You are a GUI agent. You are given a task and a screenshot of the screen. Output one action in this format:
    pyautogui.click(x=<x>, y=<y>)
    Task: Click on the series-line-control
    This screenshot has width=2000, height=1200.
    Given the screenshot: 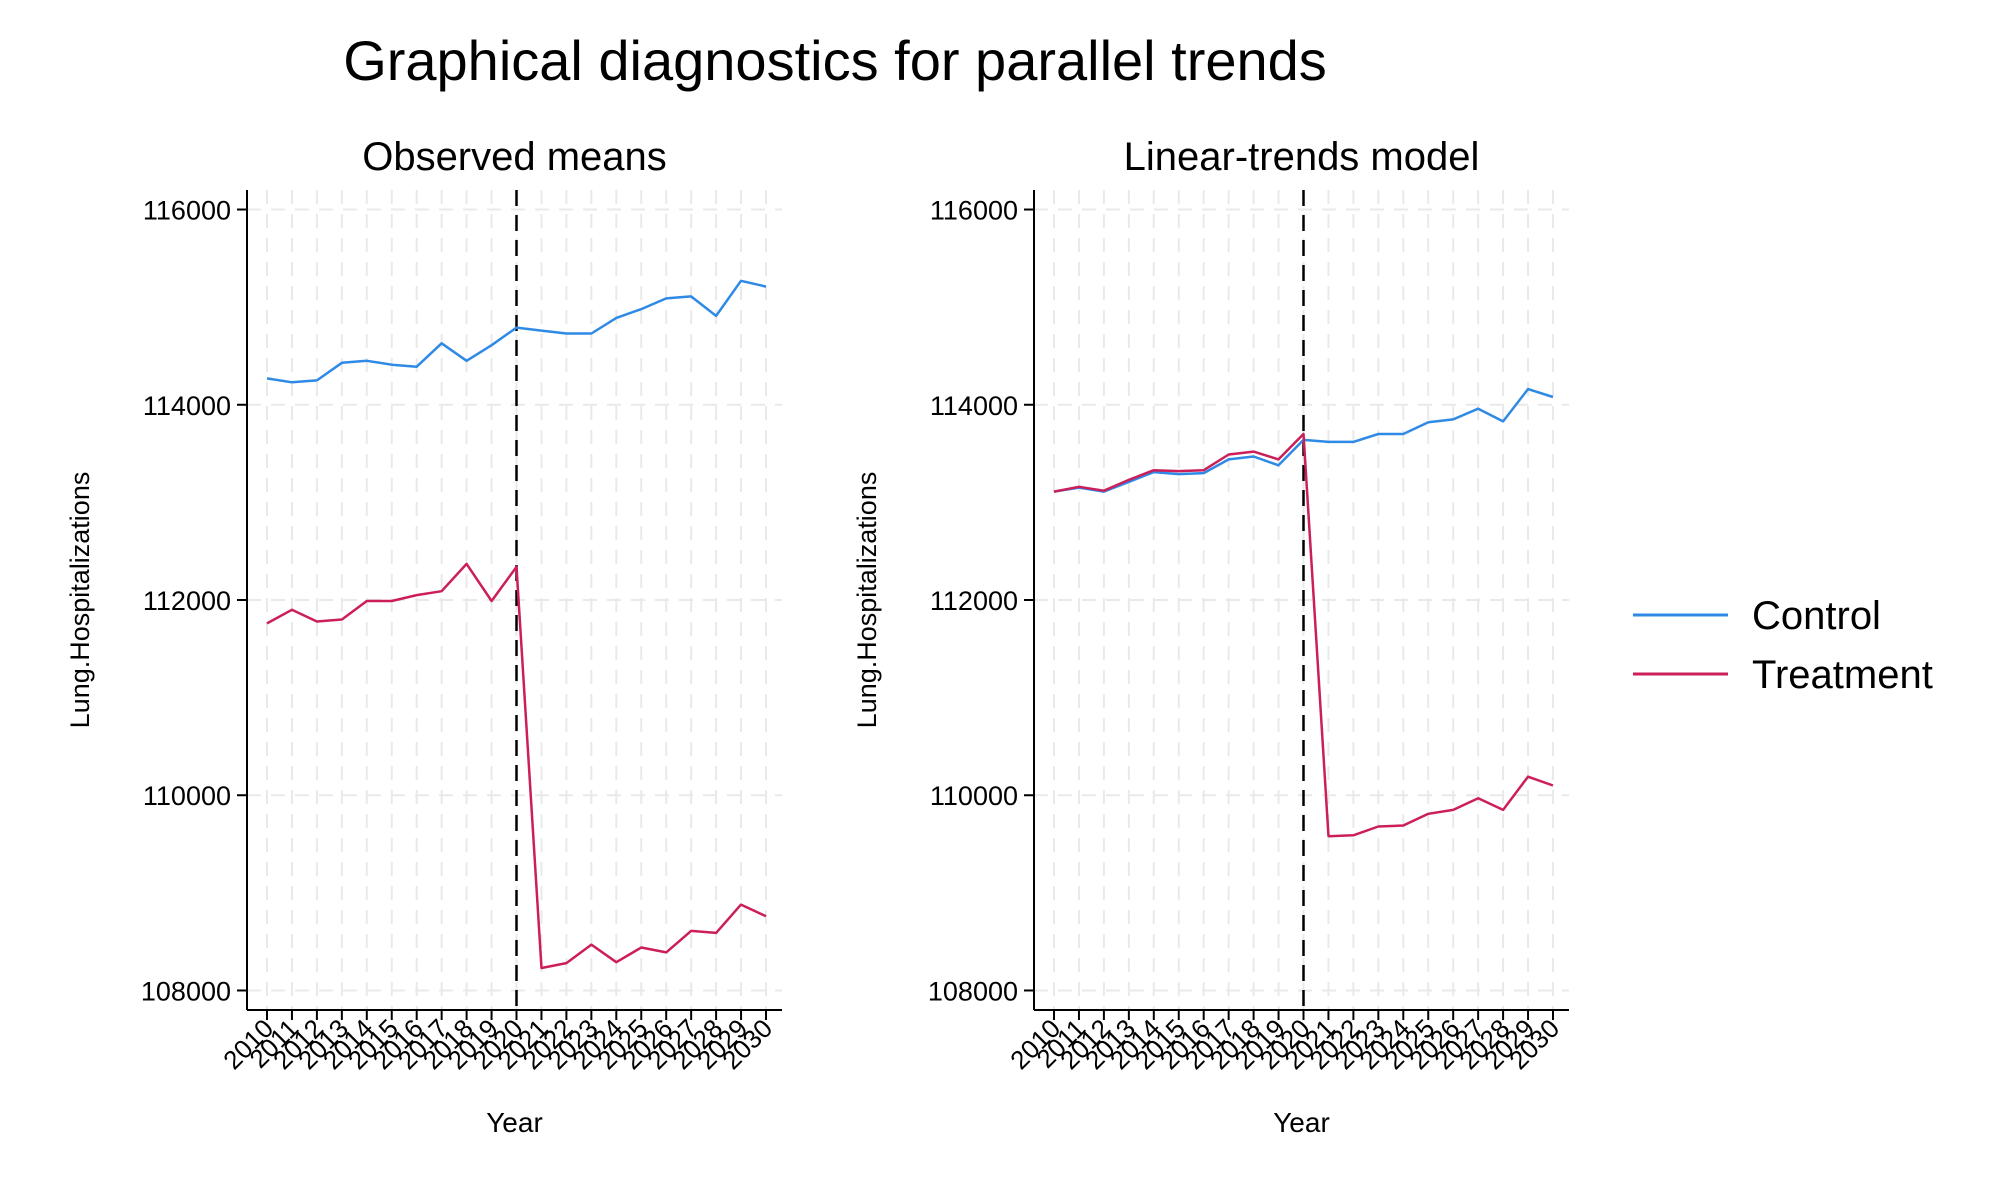 What is the action you would take?
    pyautogui.click(x=516, y=331)
    